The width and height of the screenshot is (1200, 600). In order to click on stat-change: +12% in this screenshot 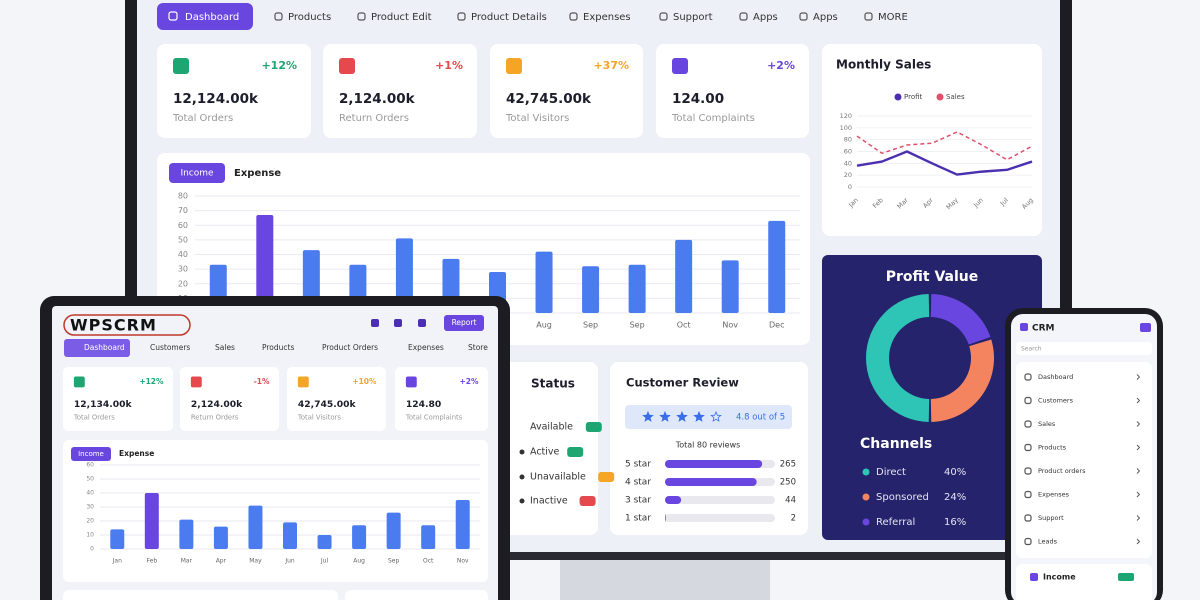, I will do `click(279, 65)`.